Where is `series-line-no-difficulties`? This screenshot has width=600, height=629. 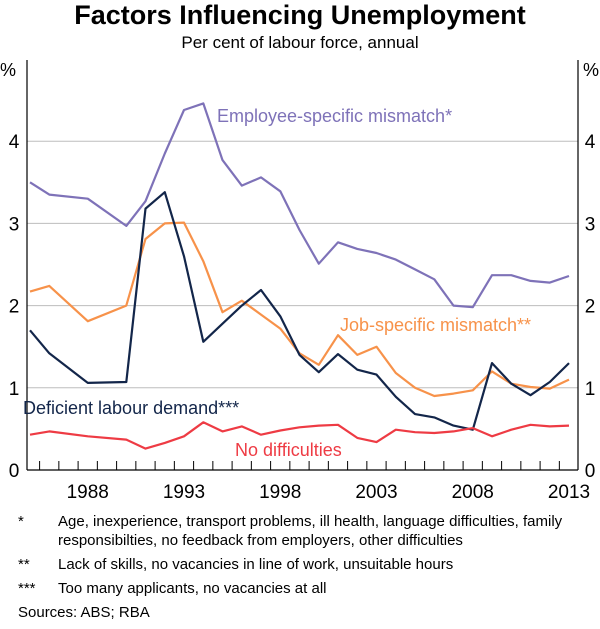
series-line-no-difficulties is located at coordinates (299, 435).